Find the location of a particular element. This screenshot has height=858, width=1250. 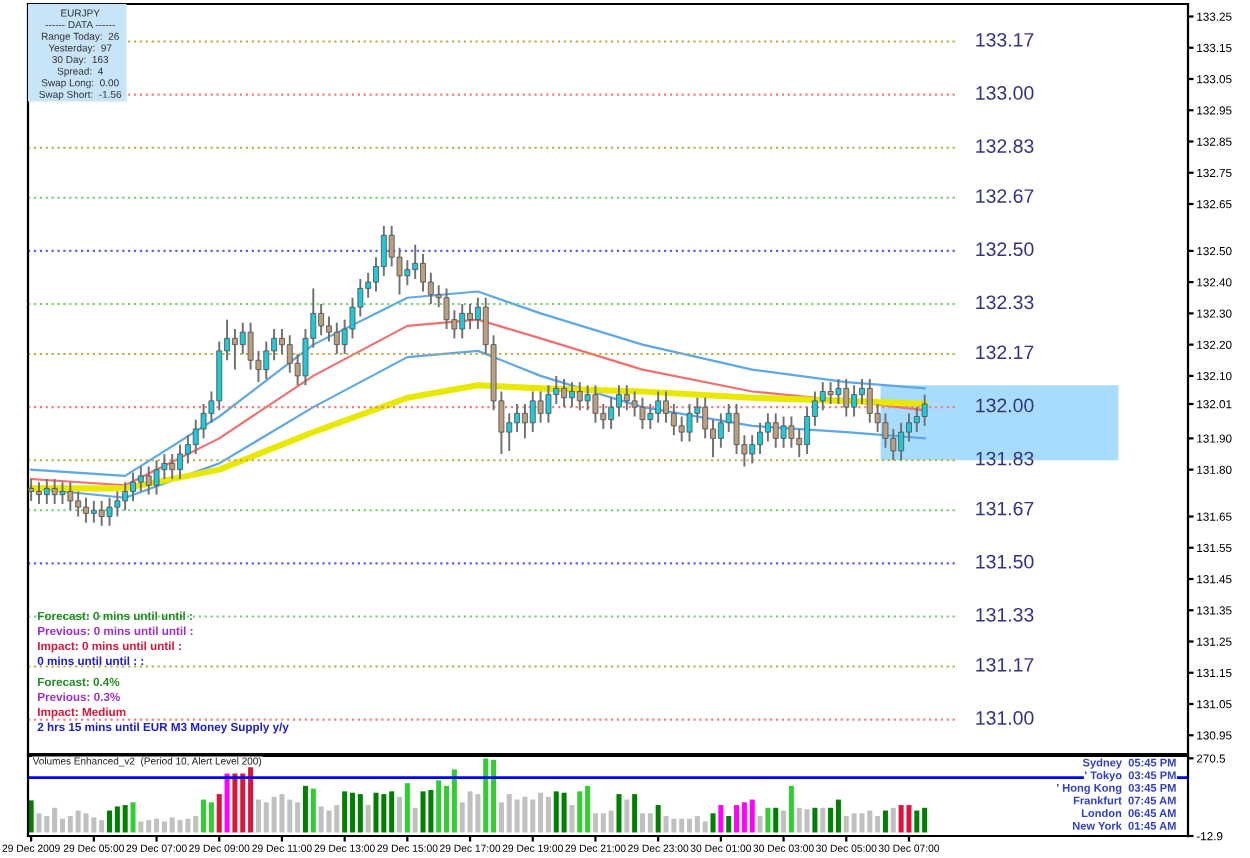

ref-line-label: 131.17 is located at coordinates (1005, 664).